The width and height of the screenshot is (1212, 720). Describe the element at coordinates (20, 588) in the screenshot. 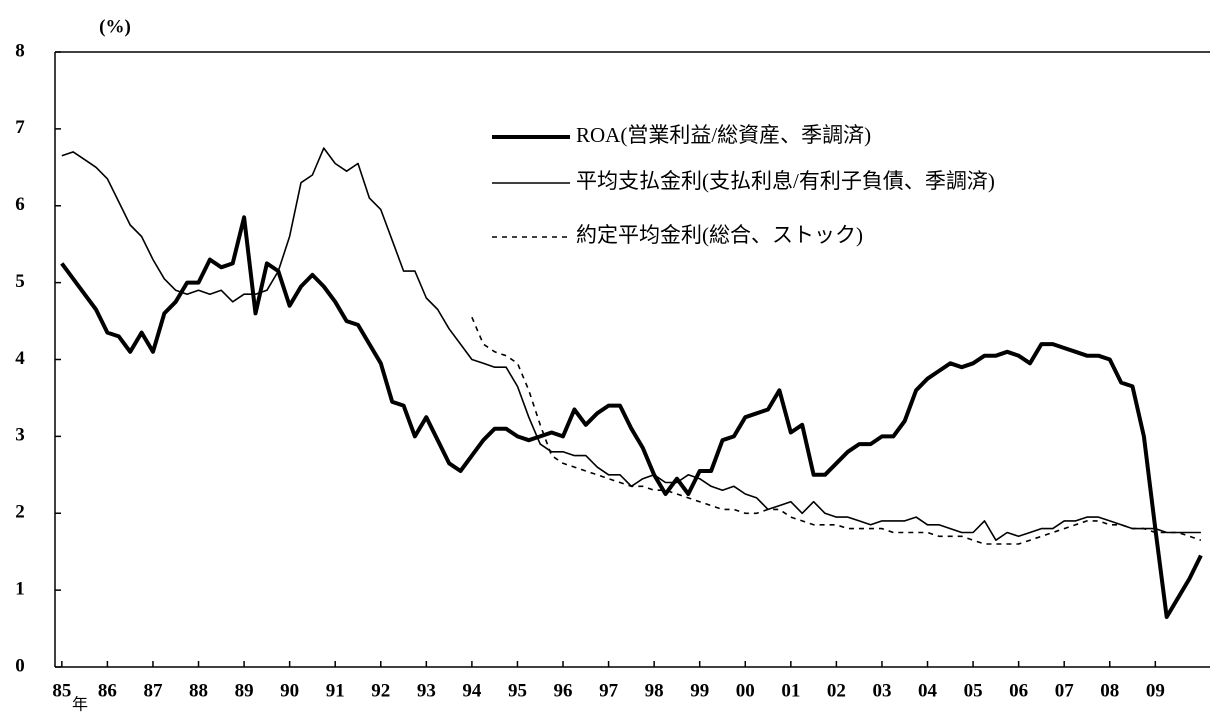

I see `y-tick-label: 1` at that location.